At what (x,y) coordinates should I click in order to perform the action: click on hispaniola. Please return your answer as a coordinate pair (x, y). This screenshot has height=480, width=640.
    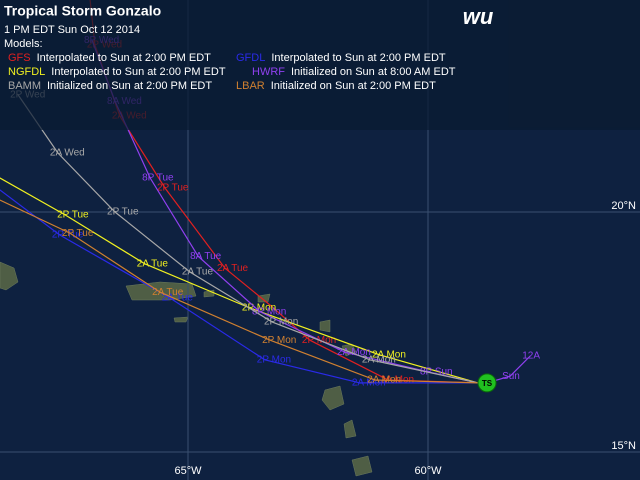
    Looking at the image, I should click on (9, 276).